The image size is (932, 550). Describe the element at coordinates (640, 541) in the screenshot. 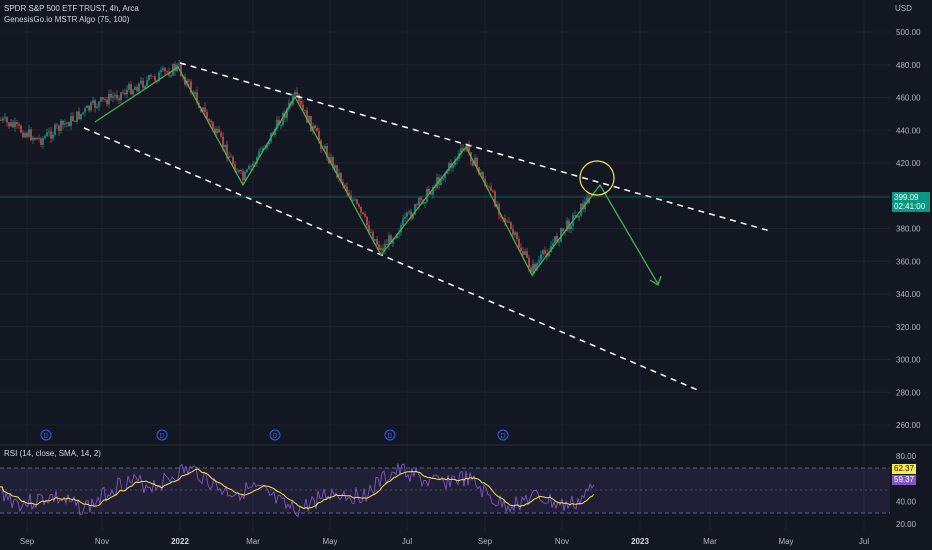

I see `time-tick-label: 2023` at that location.